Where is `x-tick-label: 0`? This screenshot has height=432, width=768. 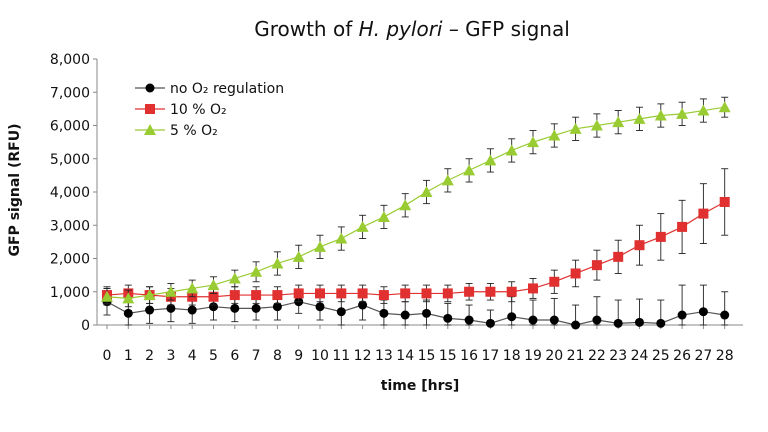 x-tick-label: 0 is located at coordinates (107, 356).